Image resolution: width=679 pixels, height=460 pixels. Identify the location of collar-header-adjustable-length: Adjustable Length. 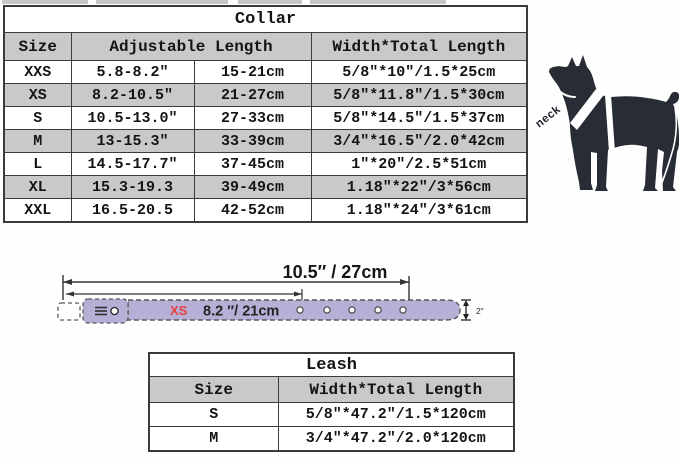
(191, 46).